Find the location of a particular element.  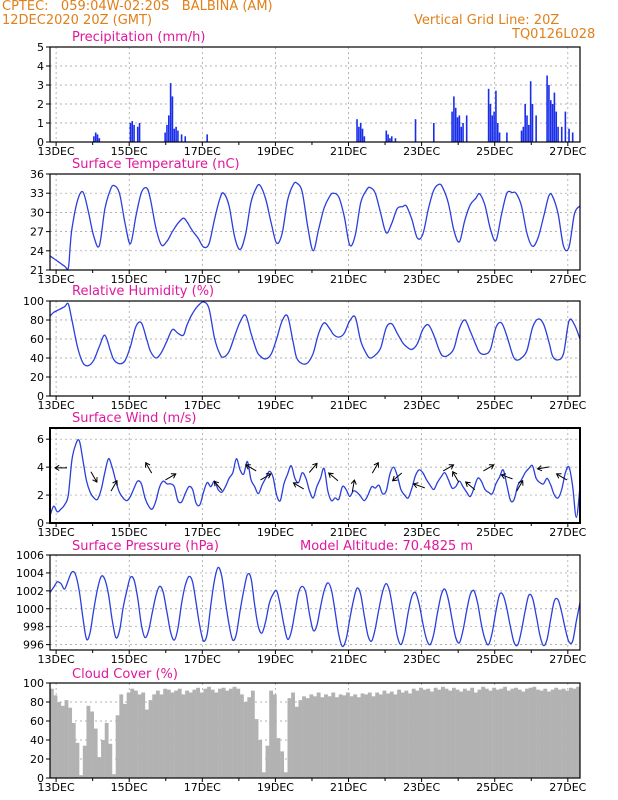

humidity-title: Relative Humidity (%) is located at coordinates (143, 291).